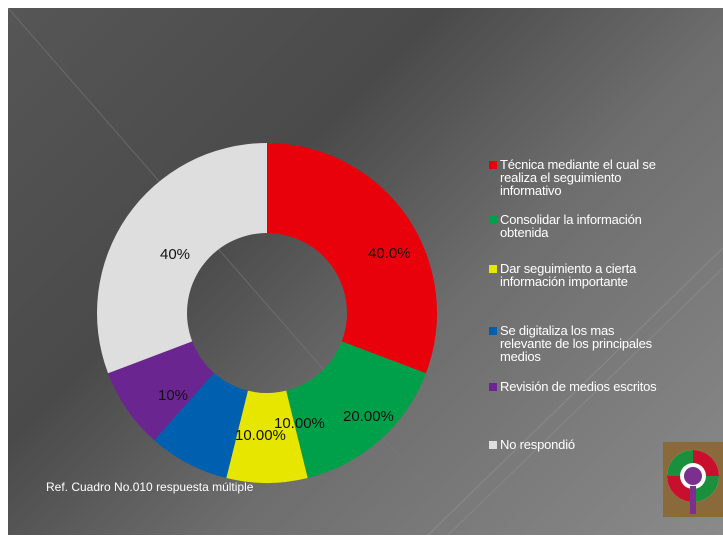 Image resolution: width=723 pixels, height=543 pixels. What do you see at coordinates (561, 177) in the screenshot?
I see `legend-label-line: realiza el seguimiento` at bounding box center [561, 177].